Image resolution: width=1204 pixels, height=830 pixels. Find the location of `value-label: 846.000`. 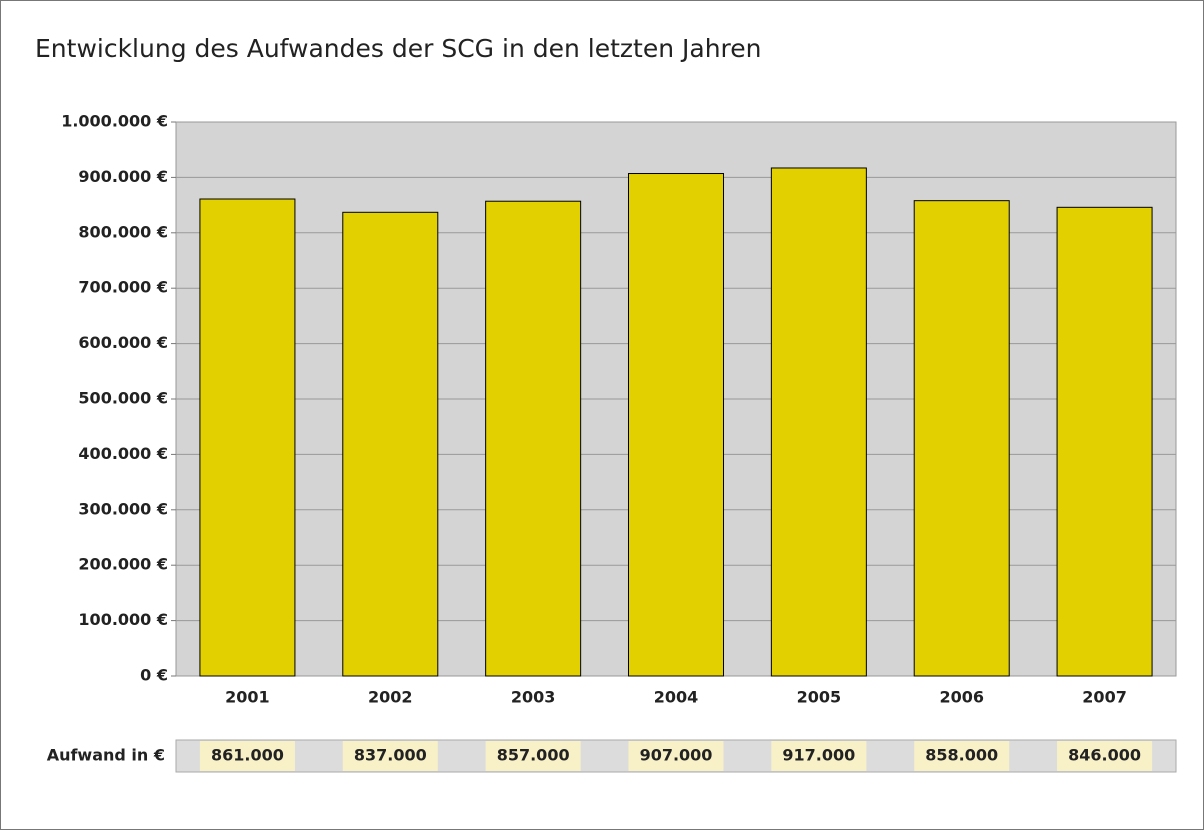

value-label: 846.000 is located at coordinates (1104, 755).